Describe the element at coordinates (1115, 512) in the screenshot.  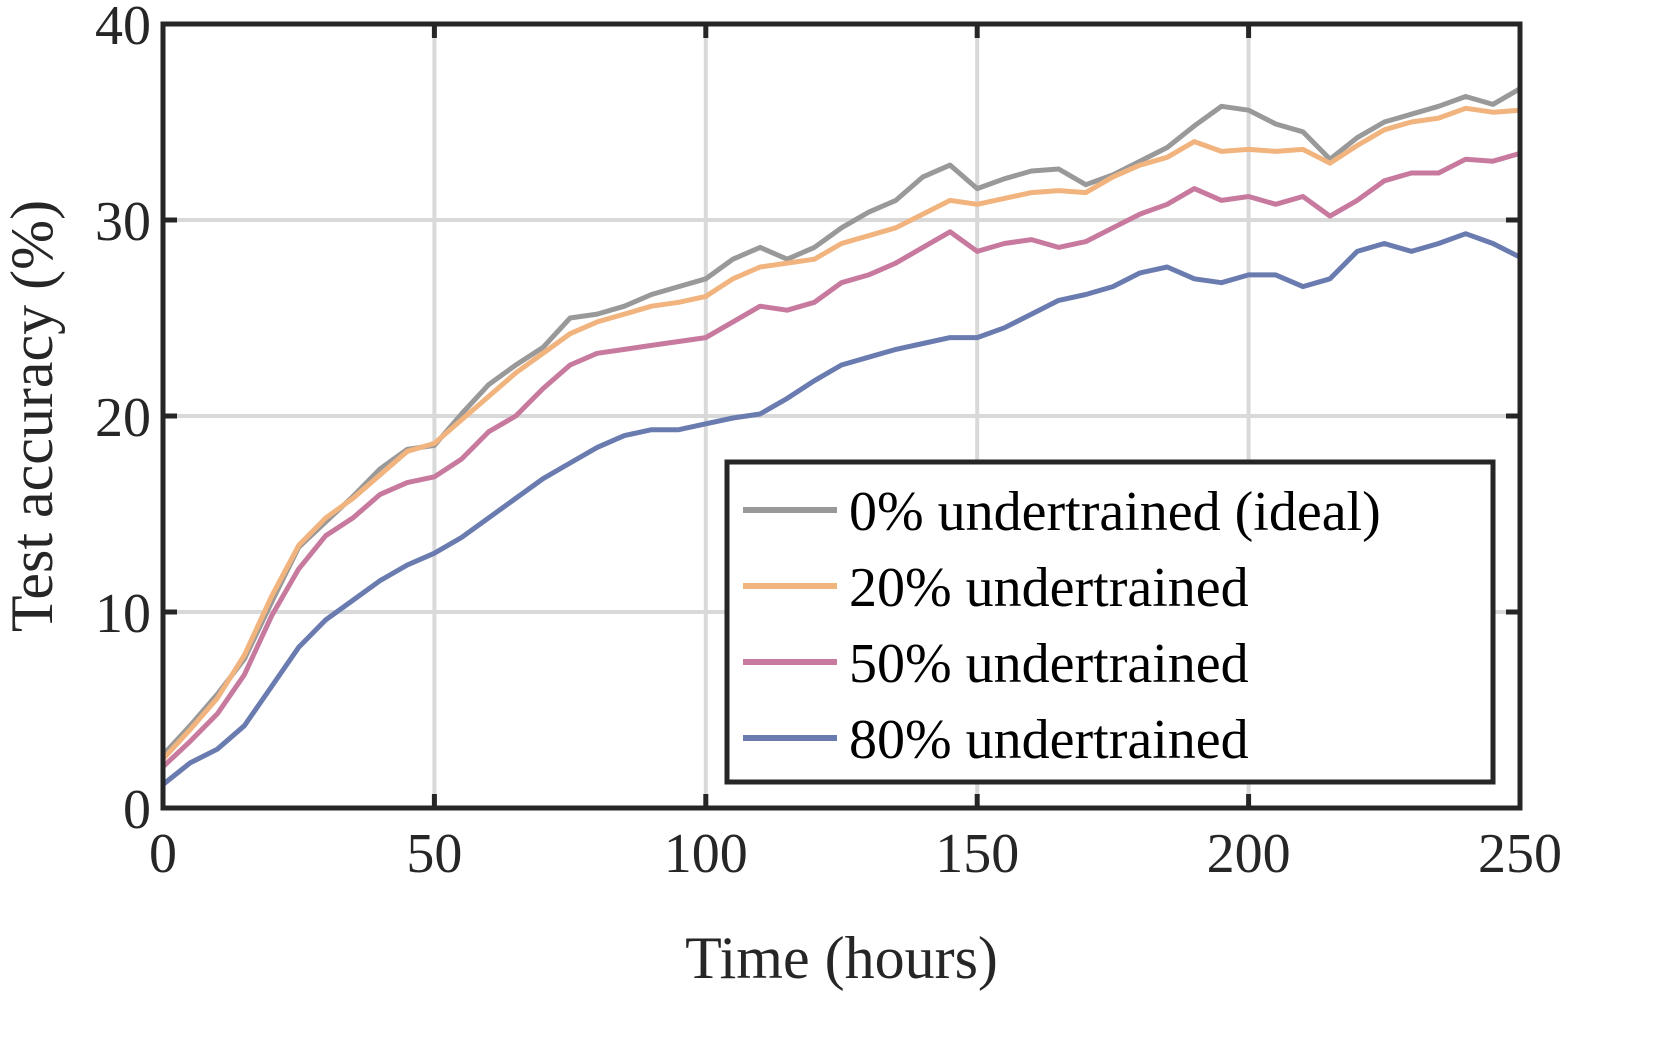
I see `legend-label-0: 0% undertrained (ideal)` at that location.